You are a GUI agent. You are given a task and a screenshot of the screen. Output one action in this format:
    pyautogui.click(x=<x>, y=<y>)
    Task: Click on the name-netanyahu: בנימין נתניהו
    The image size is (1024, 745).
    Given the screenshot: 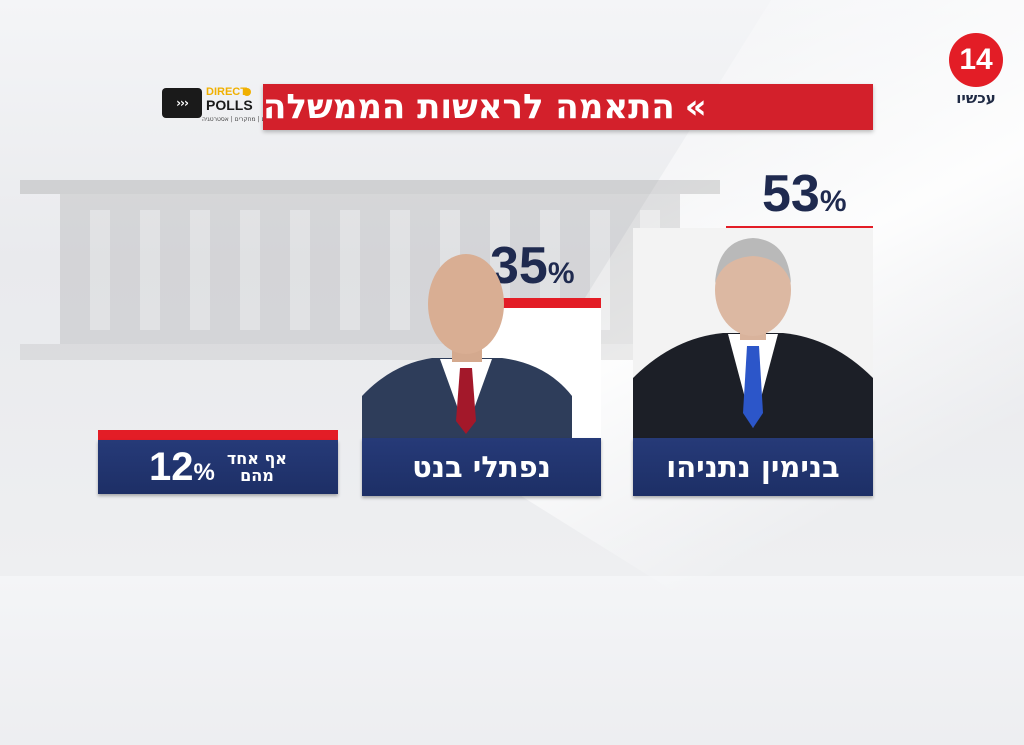 What is the action you would take?
    pyautogui.click(x=753, y=467)
    